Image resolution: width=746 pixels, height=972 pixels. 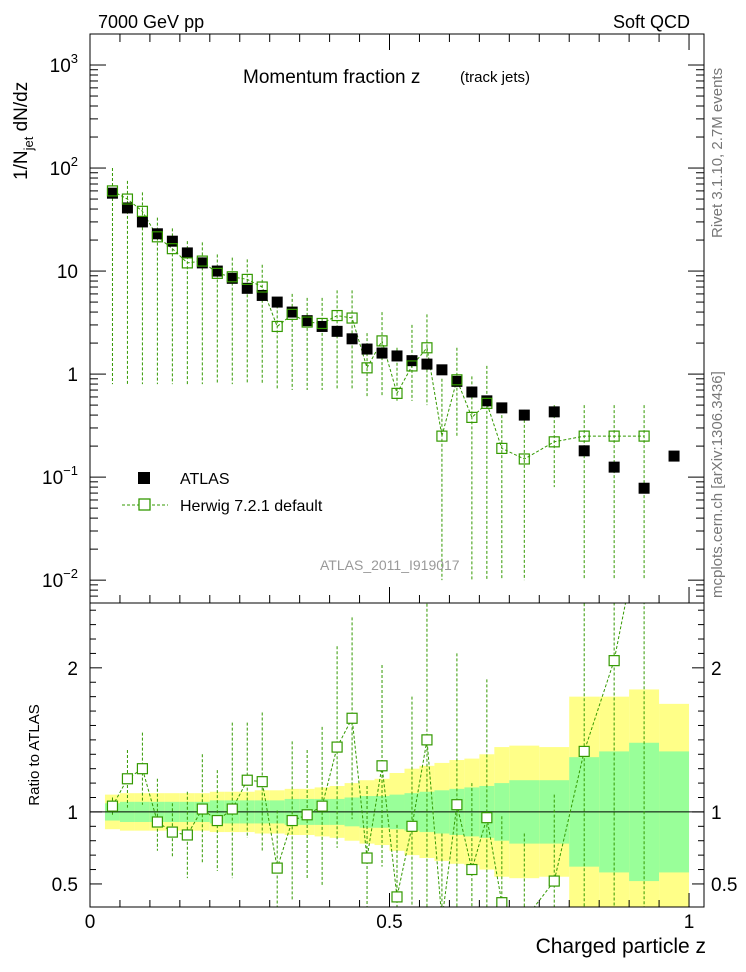 What do you see at coordinates (74, 161) in the screenshot?
I see `main-ytick-exponent: 2` at bounding box center [74, 161].